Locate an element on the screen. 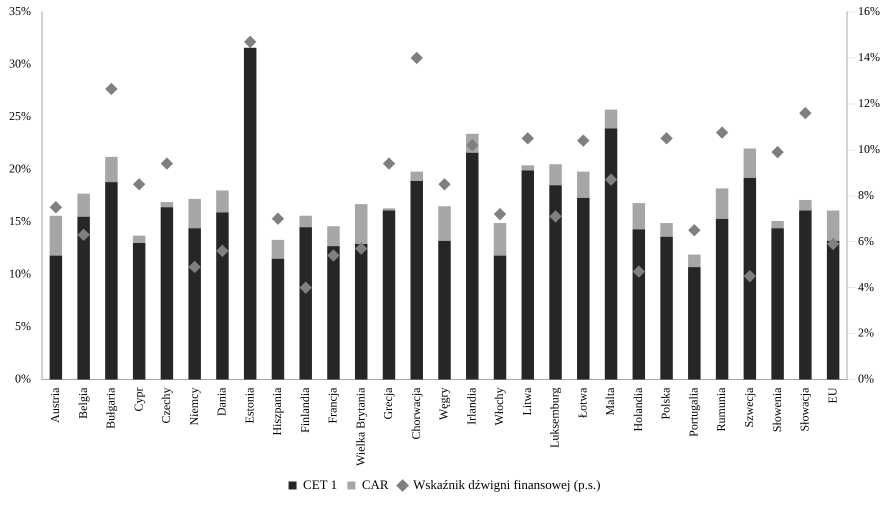  y-tick-label: 5% is located at coordinates (22, 326).